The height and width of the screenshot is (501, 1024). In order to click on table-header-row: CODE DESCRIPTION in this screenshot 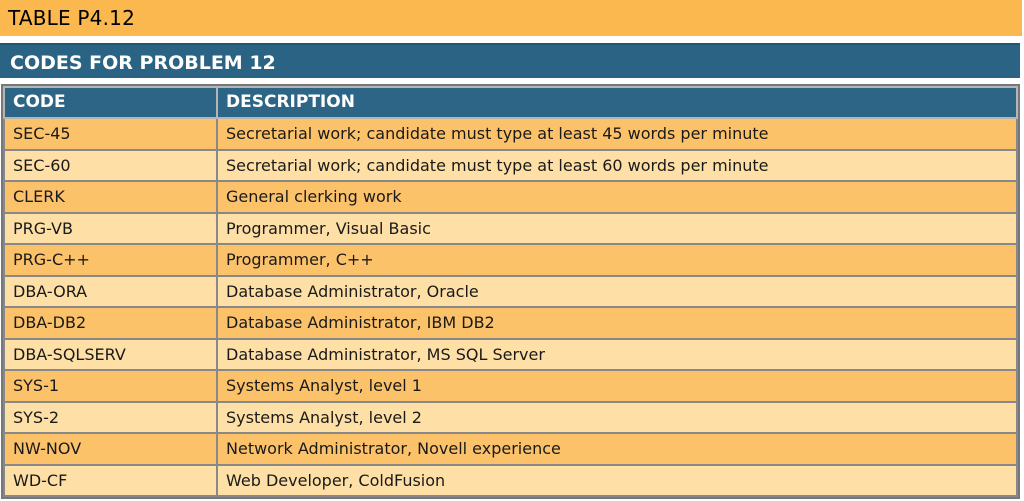, I will do `click(510, 102)`.